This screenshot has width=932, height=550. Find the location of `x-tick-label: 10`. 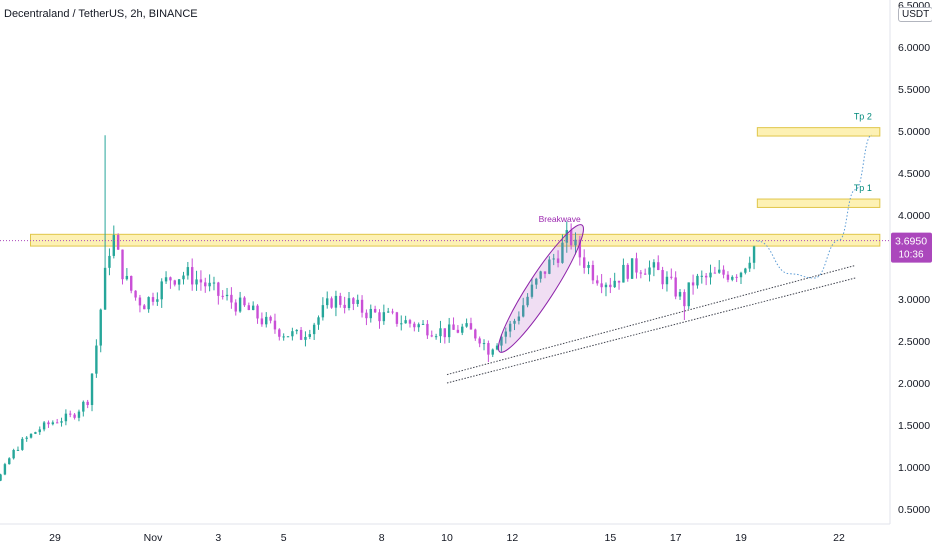

x-tick-label: 10 is located at coordinates (447, 538).